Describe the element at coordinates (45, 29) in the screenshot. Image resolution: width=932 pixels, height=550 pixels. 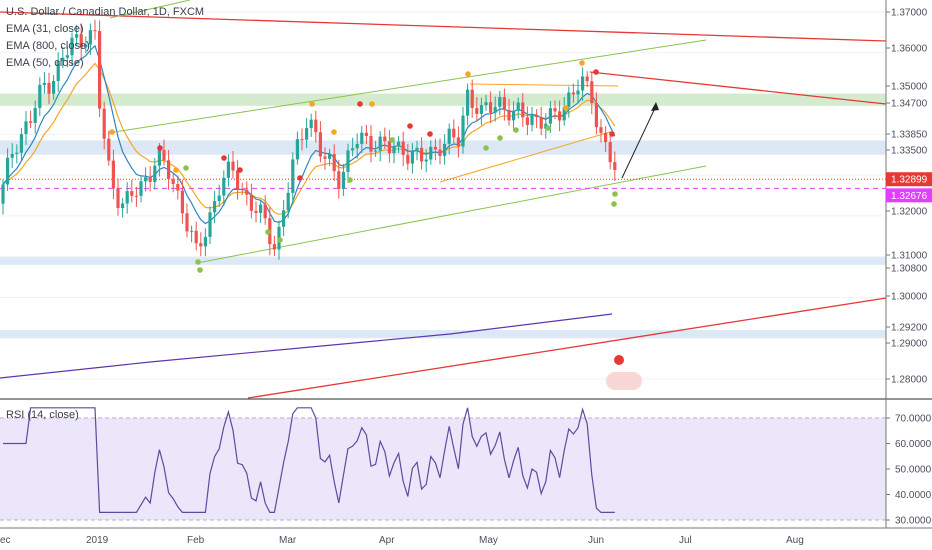
I see `ema-31-legend: EMA (31, close)` at that location.